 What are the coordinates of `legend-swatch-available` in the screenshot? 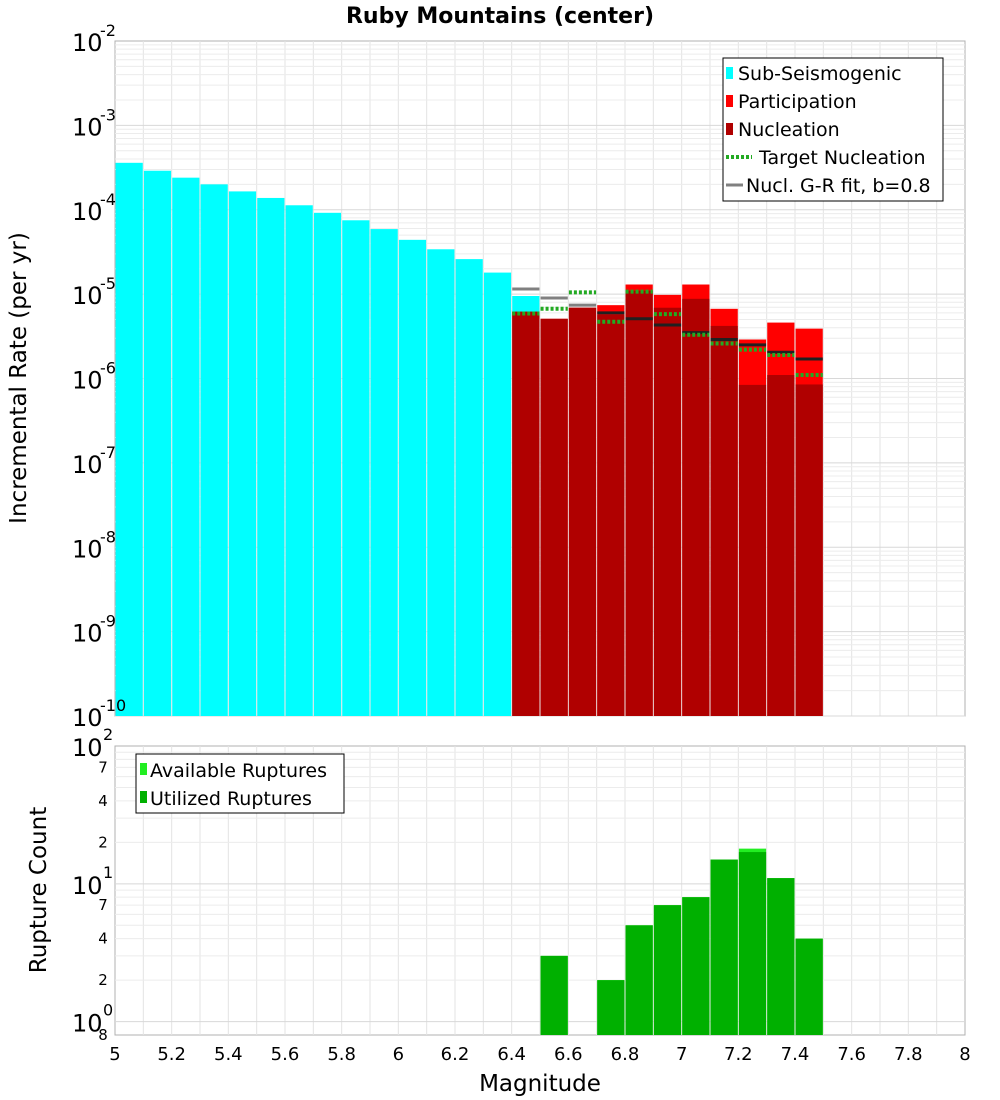 It's located at (143, 769).